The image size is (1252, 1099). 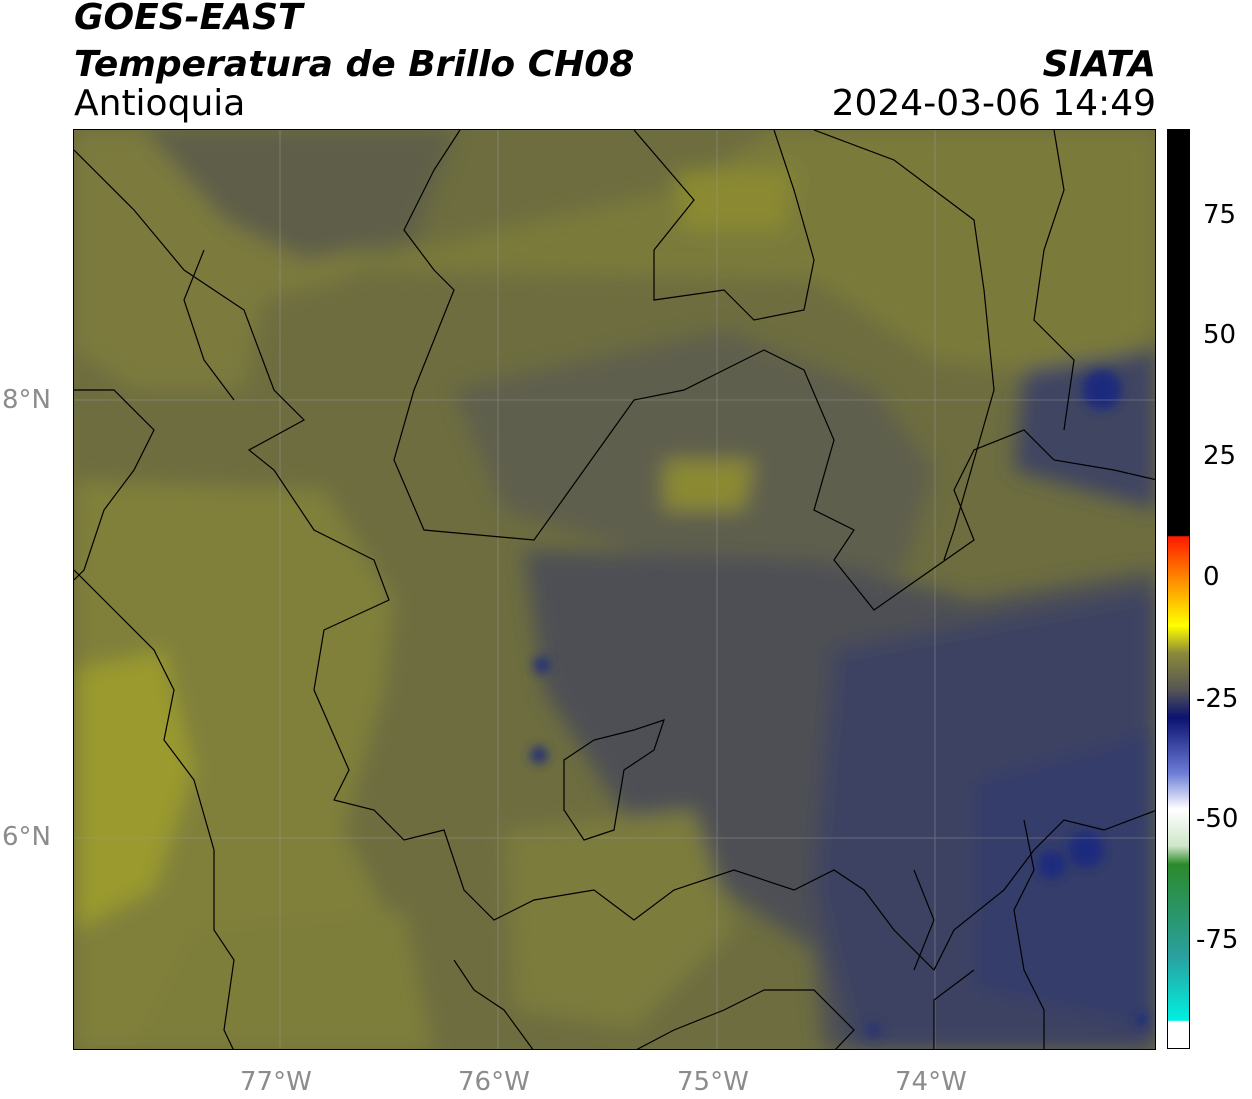 What do you see at coordinates (354, 64) in the screenshot?
I see `title-product: Temperatura de Brillo CH08` at bounding box center [354, 64].